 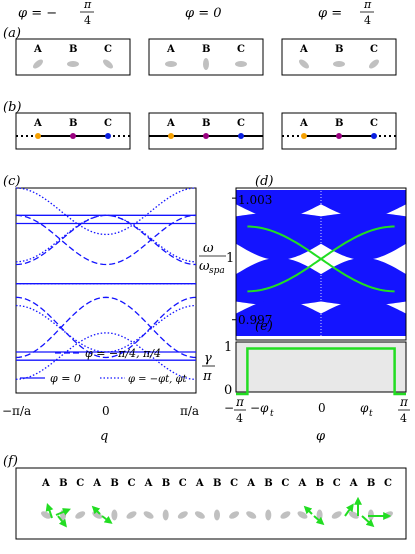 I want to click on header-1-den: 4, so click(x=87, y=20).